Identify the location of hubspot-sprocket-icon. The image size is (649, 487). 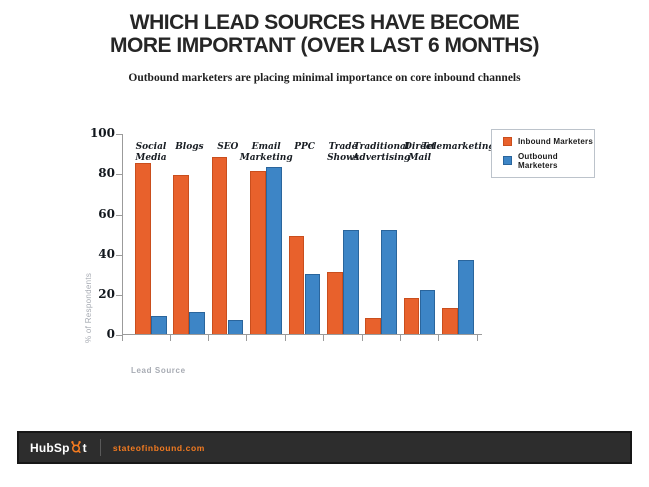
(76, 446).